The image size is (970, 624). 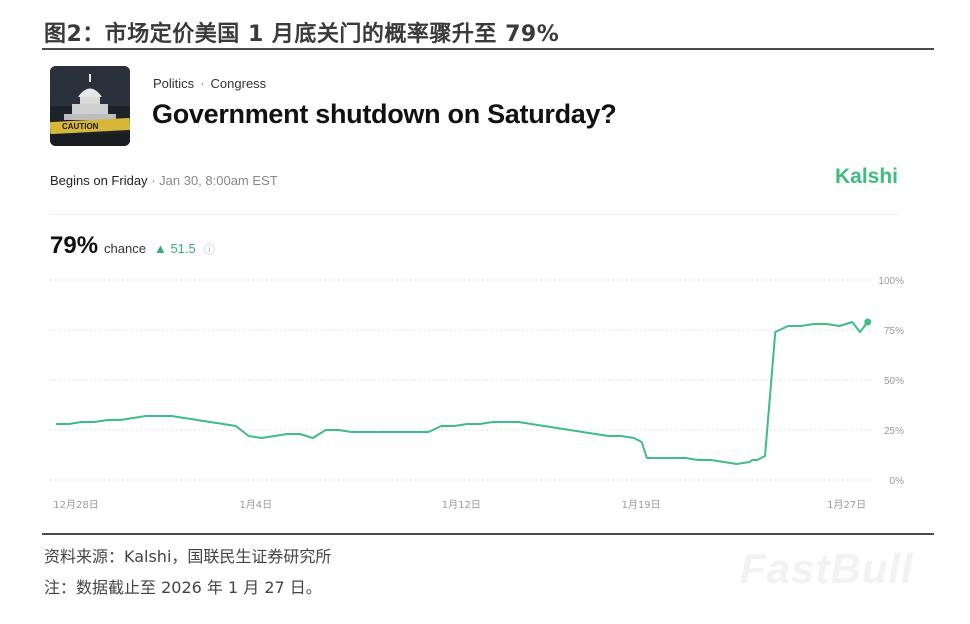 What do you see at coordinates (255, 505) in the screenshot?
I see `x-tick-label: 1月4日` at bounding box center [255, 505].